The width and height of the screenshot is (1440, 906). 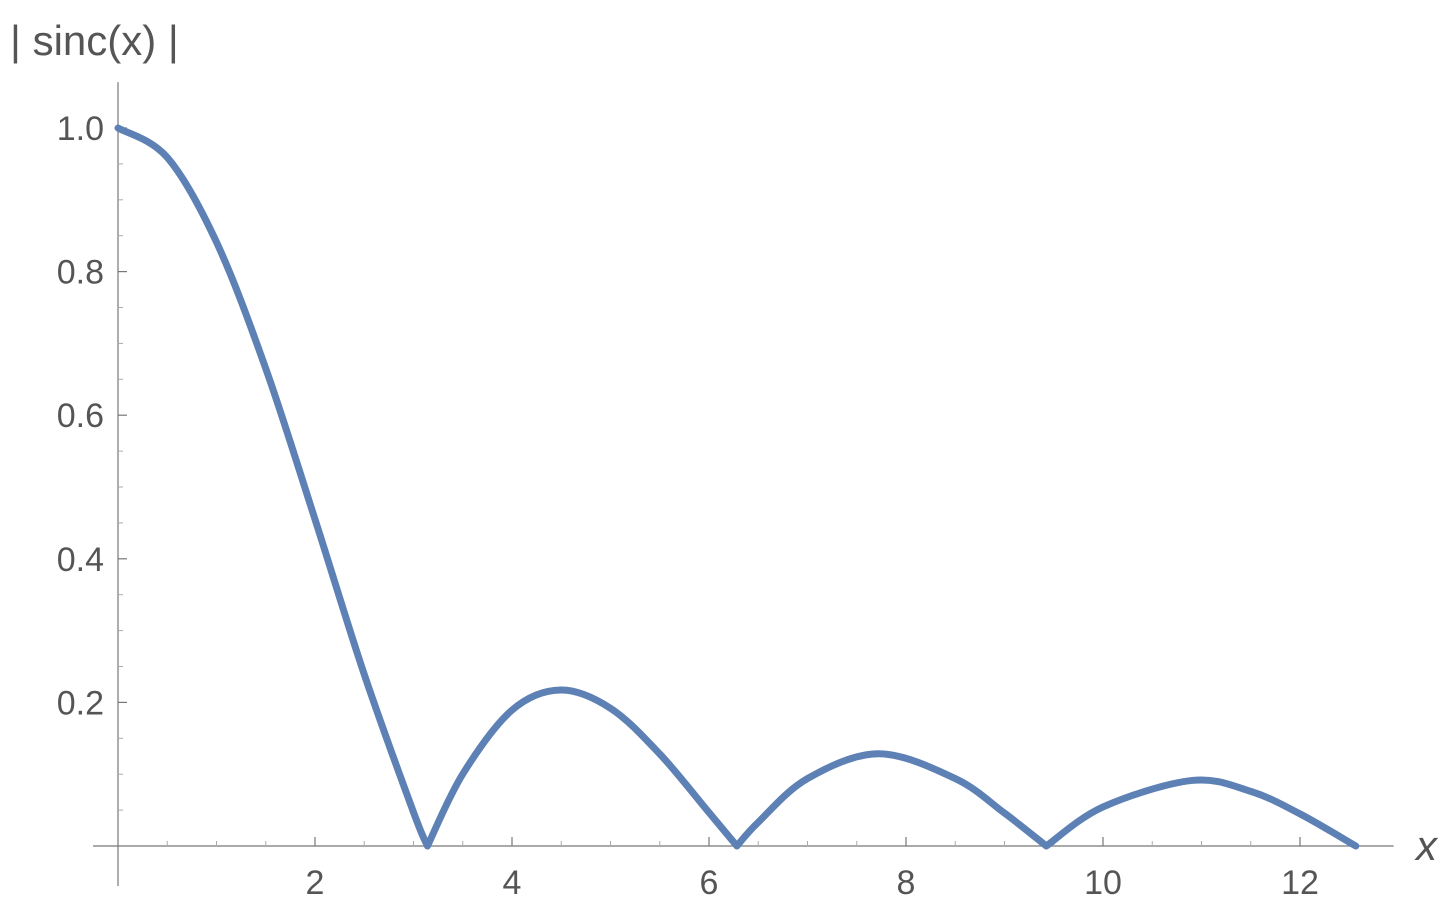 What do you see at coordinates (80, 273) in the screenshot?
I see `y-tick-label: 0.8` at bounding box center [80, 273].